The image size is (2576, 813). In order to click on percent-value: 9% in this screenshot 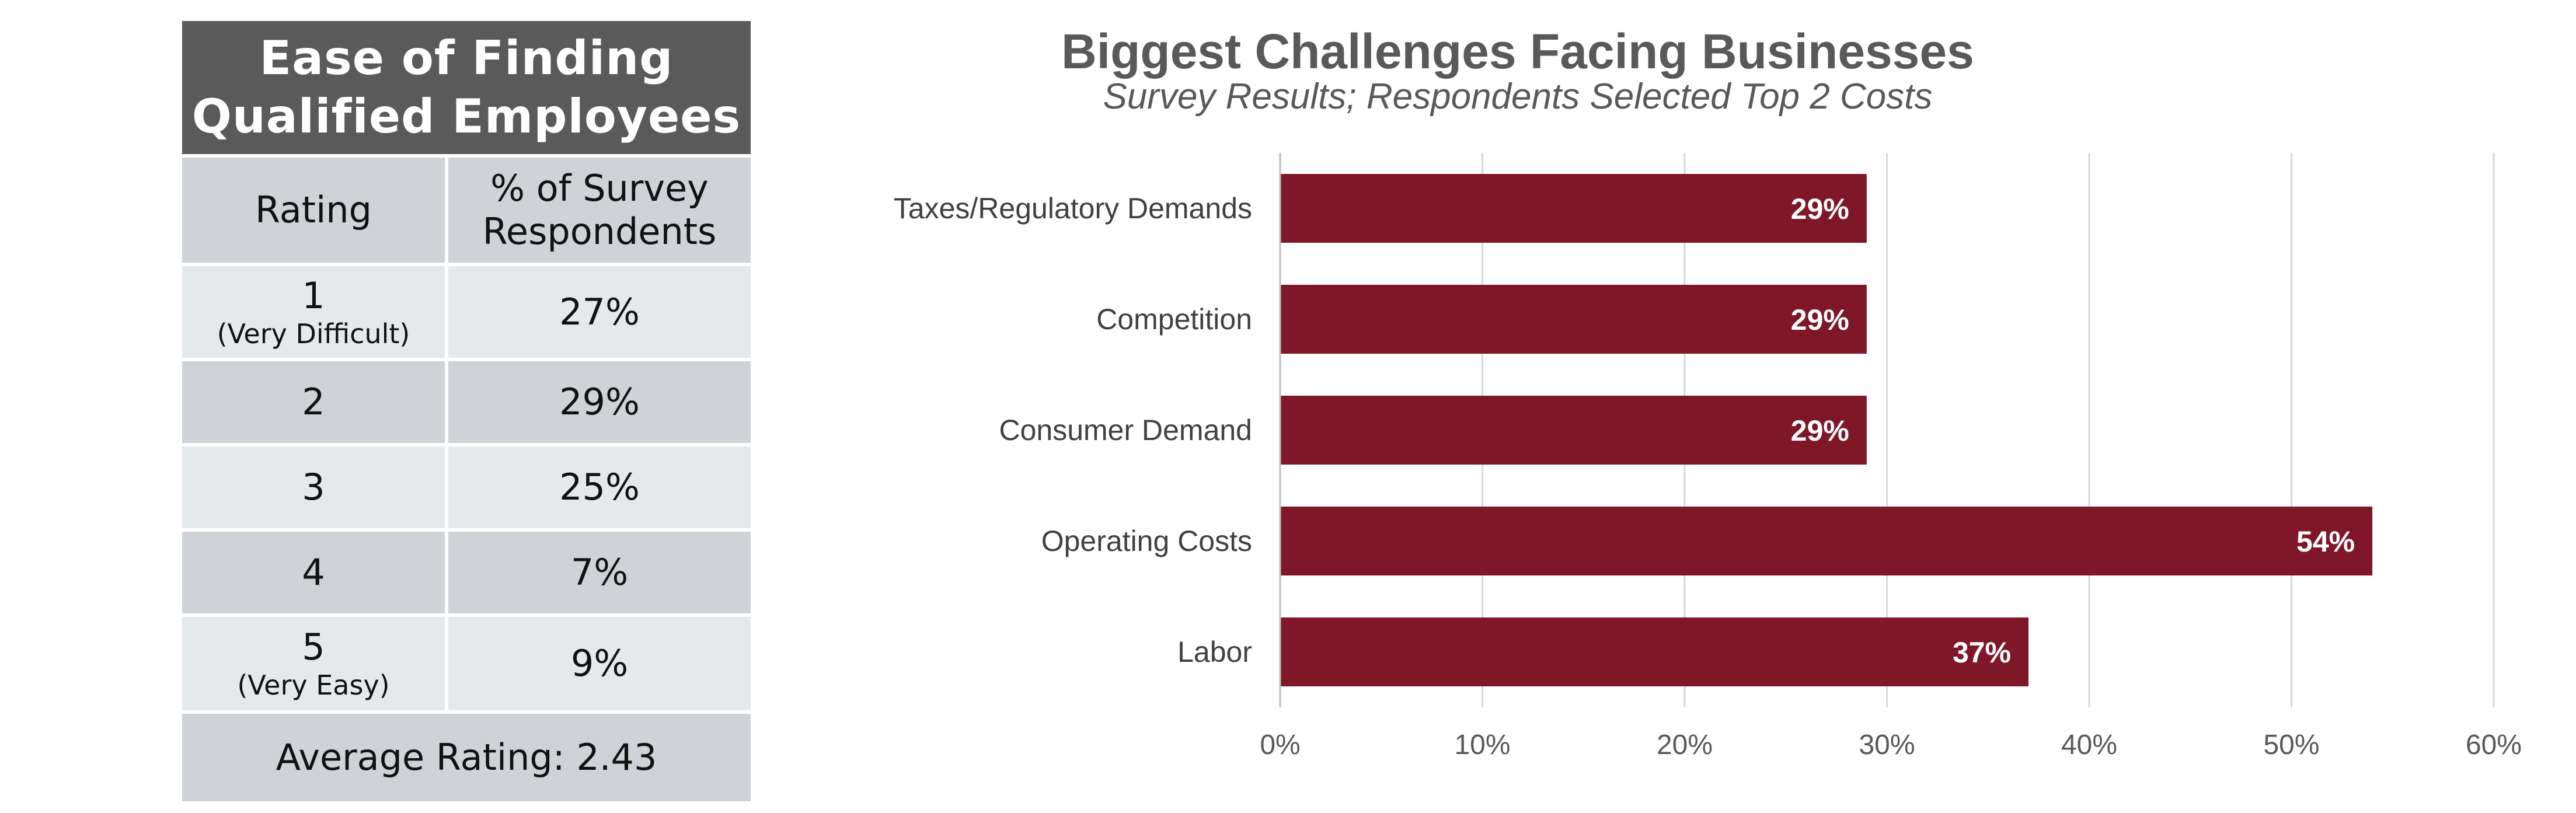, I will do `click(599, 663)`.